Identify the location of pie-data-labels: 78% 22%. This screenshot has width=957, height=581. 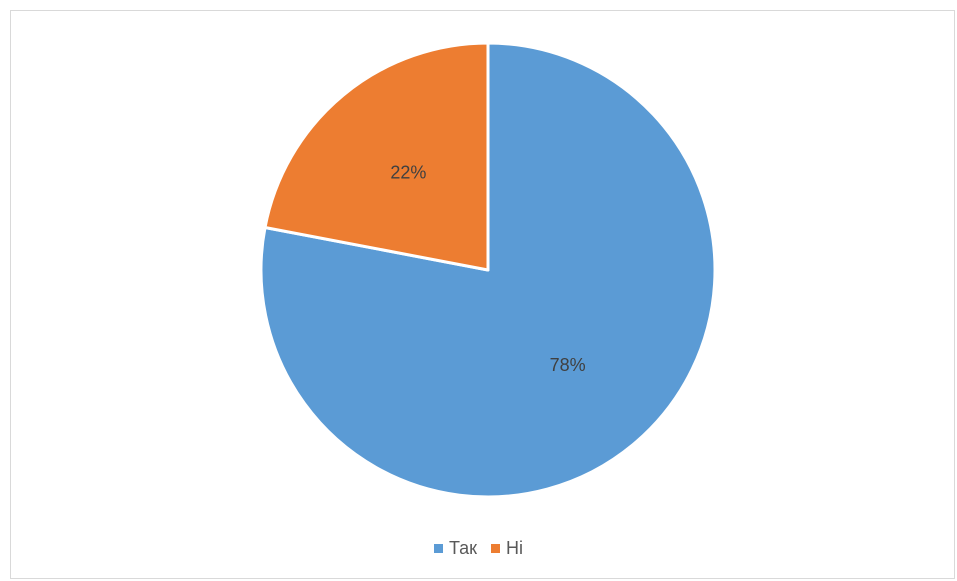
(487, 269).